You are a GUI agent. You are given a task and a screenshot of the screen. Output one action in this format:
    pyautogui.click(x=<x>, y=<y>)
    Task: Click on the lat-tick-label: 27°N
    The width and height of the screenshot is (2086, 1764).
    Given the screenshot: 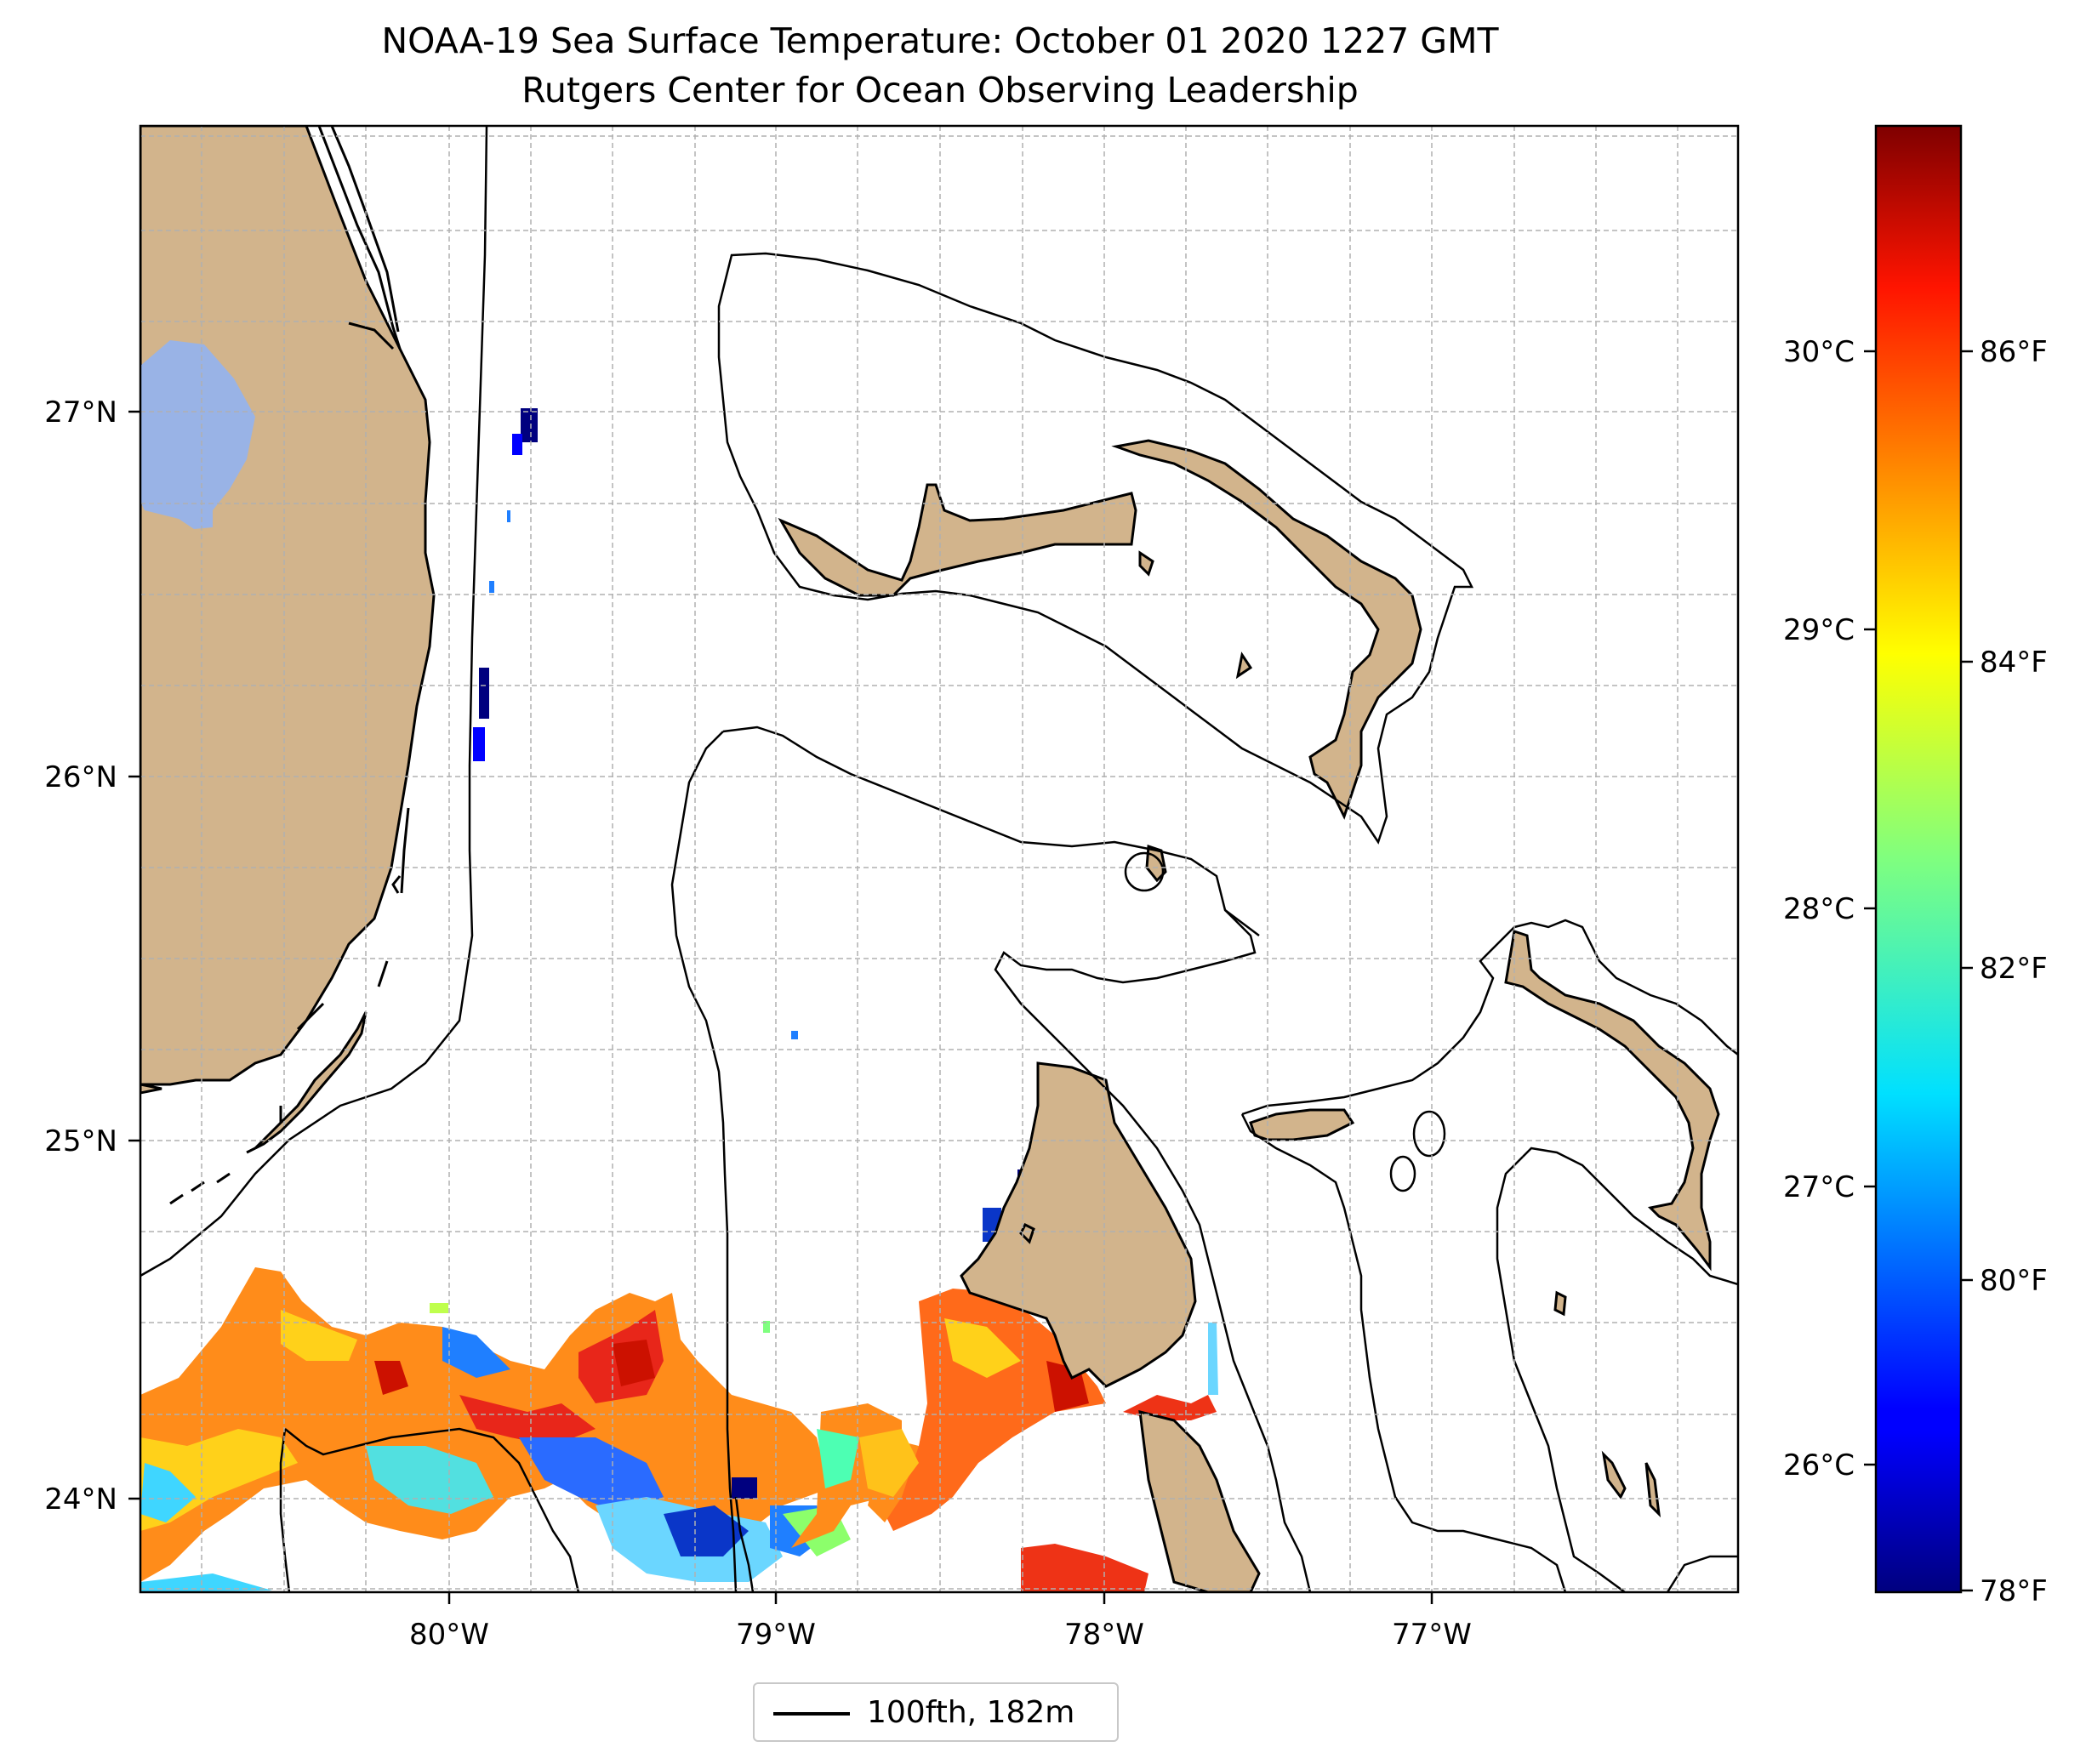 What is the action you would take?
    pyautogui.click(x=80, y=412)
    